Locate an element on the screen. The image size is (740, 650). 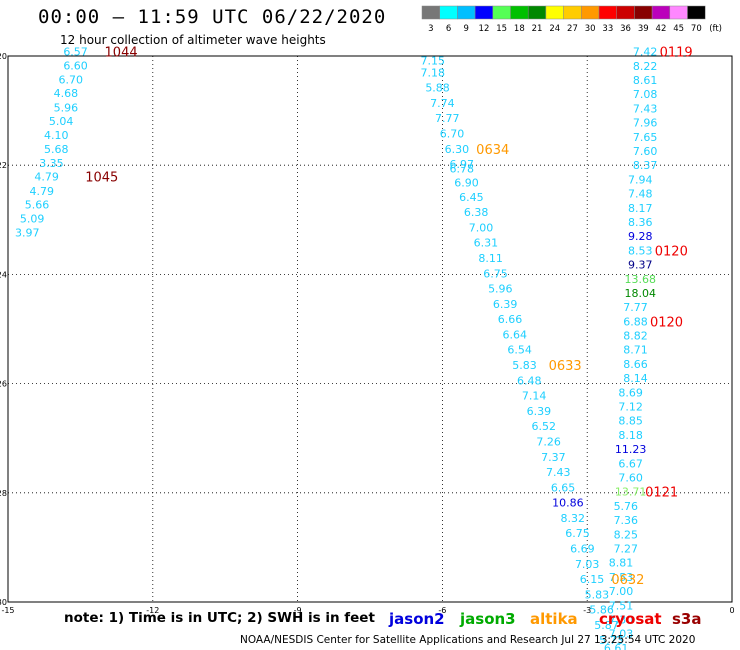
wave-height-value: 5.04 is located at coordinates (61, 121).